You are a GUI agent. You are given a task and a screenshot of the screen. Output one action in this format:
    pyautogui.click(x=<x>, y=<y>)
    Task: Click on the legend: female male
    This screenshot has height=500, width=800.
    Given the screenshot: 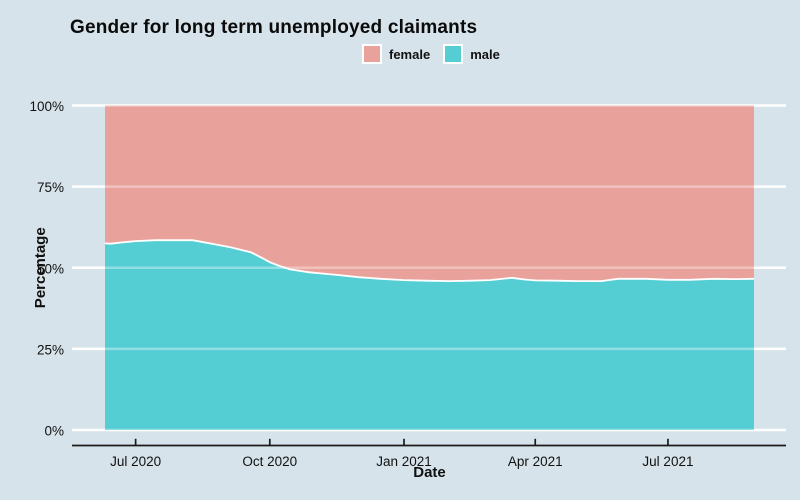 What is the action you would take?
    pyautogui.click(x=431, y=54)
    